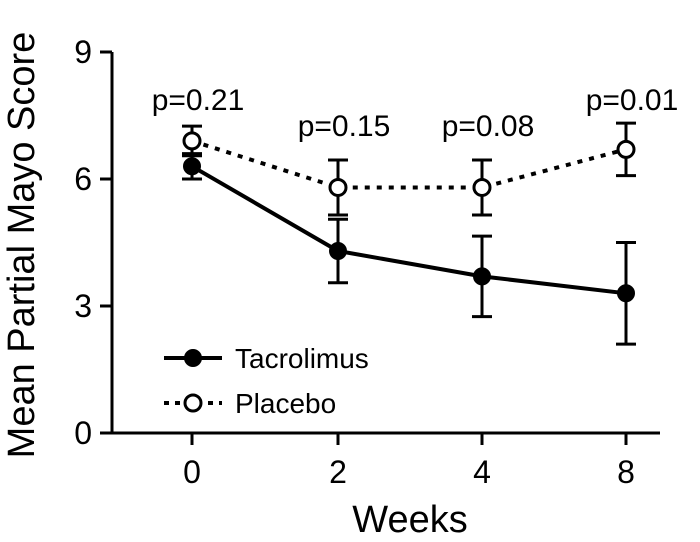  I want to click on x-tick-label: 8, so click(626, 472).